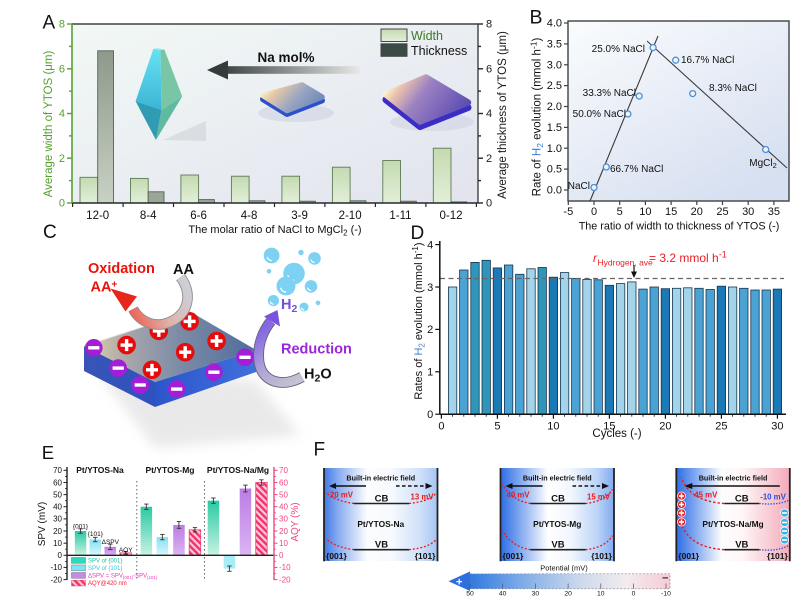 The image size is (798, 599). What do you see at coordinates (400, 216) in the screenshot?
I see `svg-text: 1-11` at bounding box center [400, 216].